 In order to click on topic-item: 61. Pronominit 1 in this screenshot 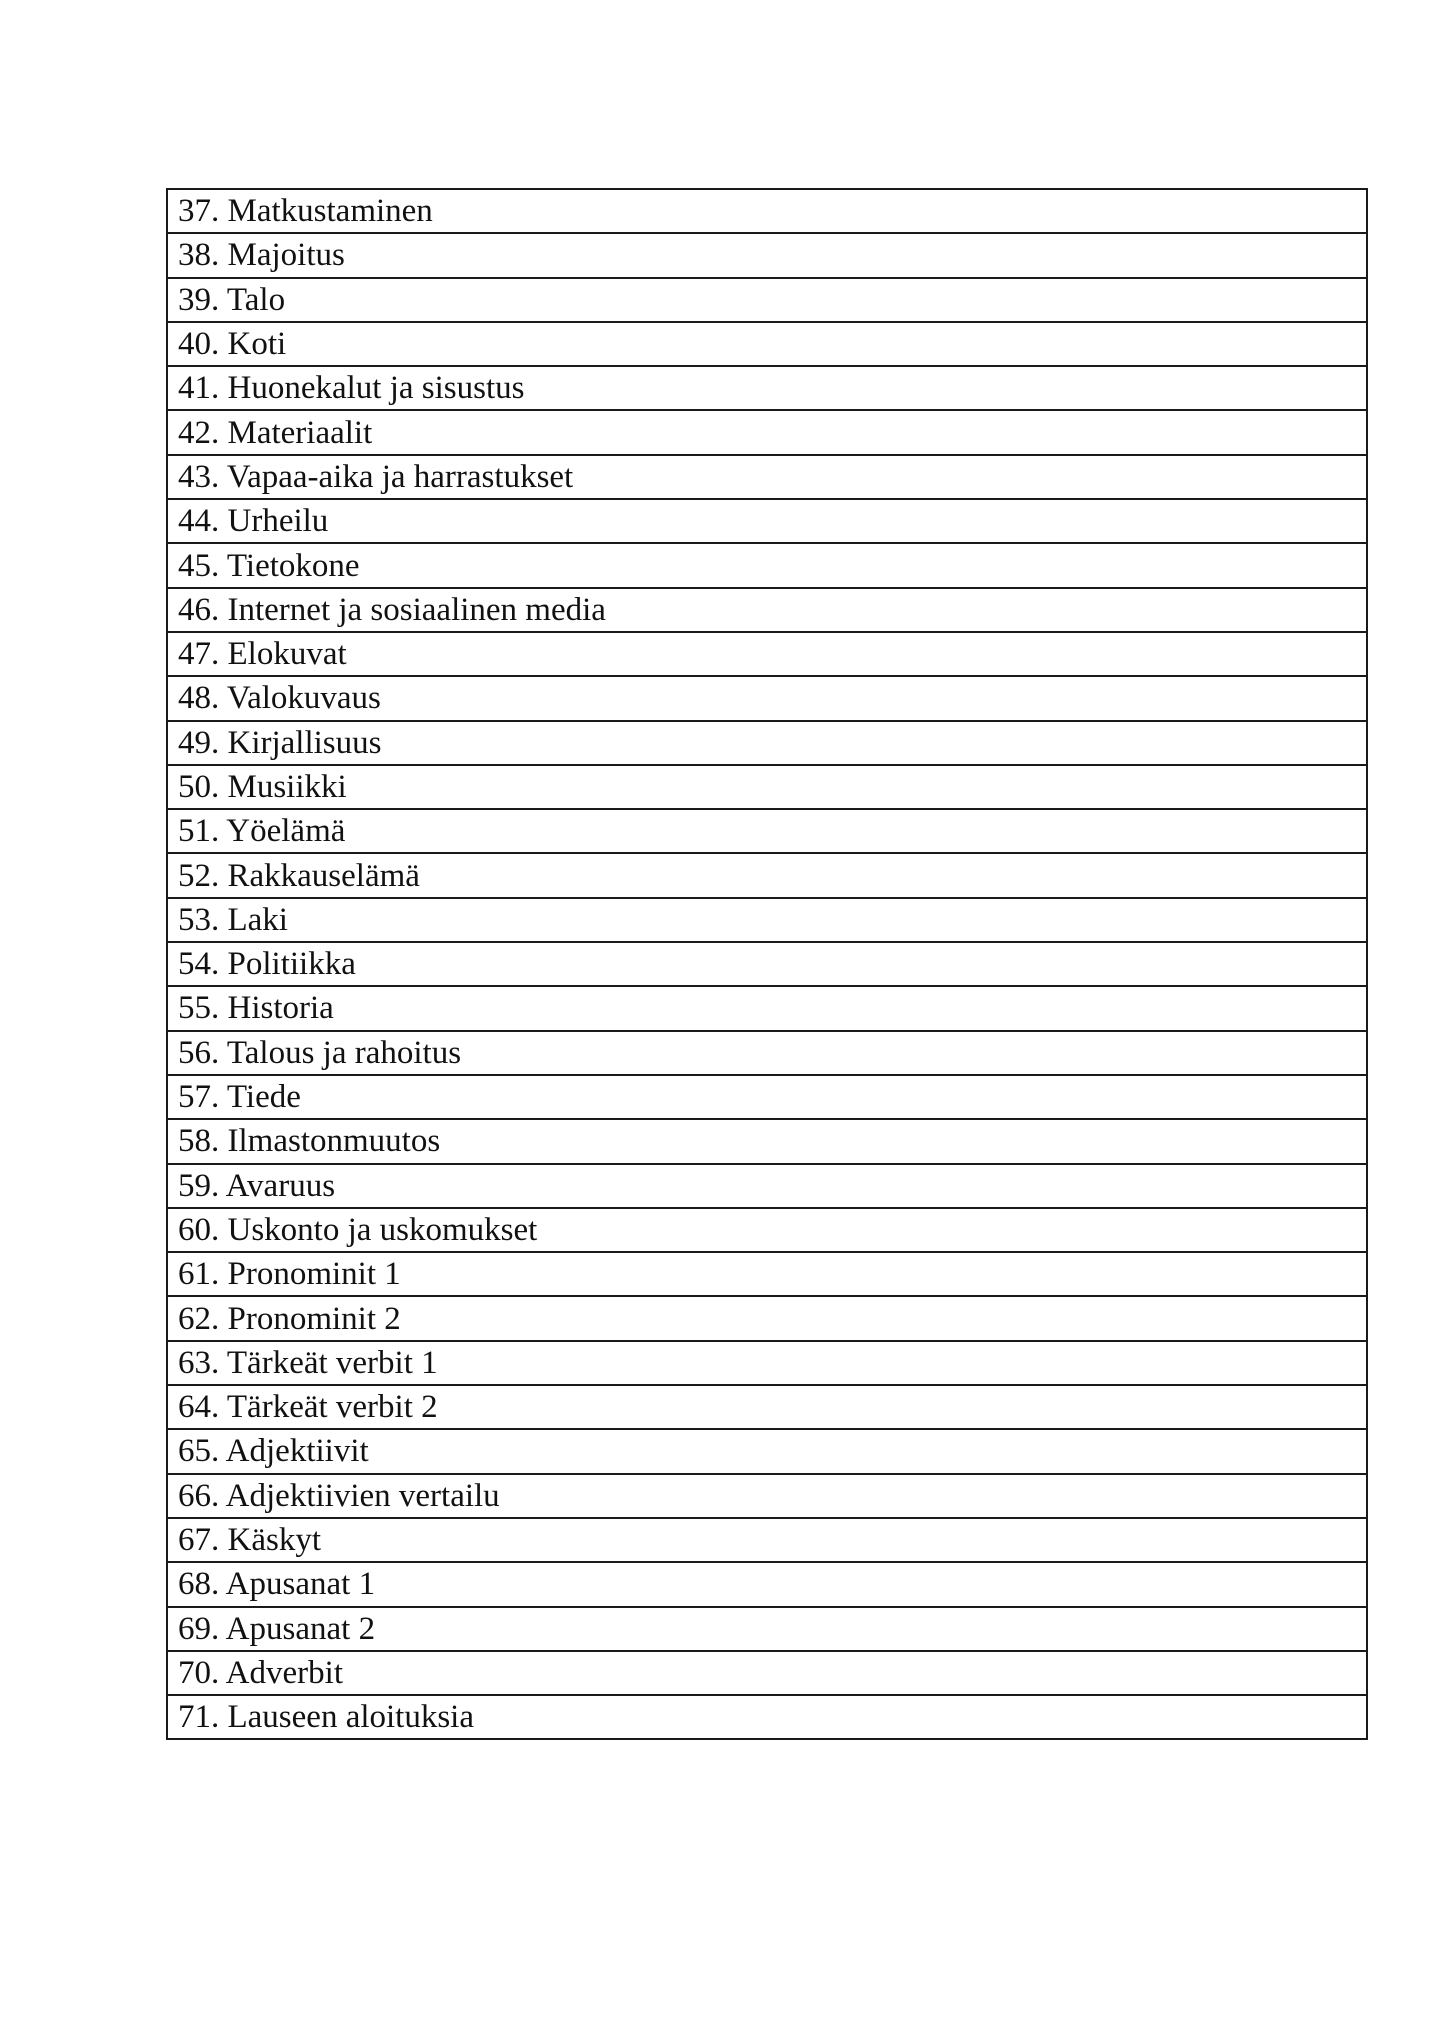, I will do `click(767, 1274)`.